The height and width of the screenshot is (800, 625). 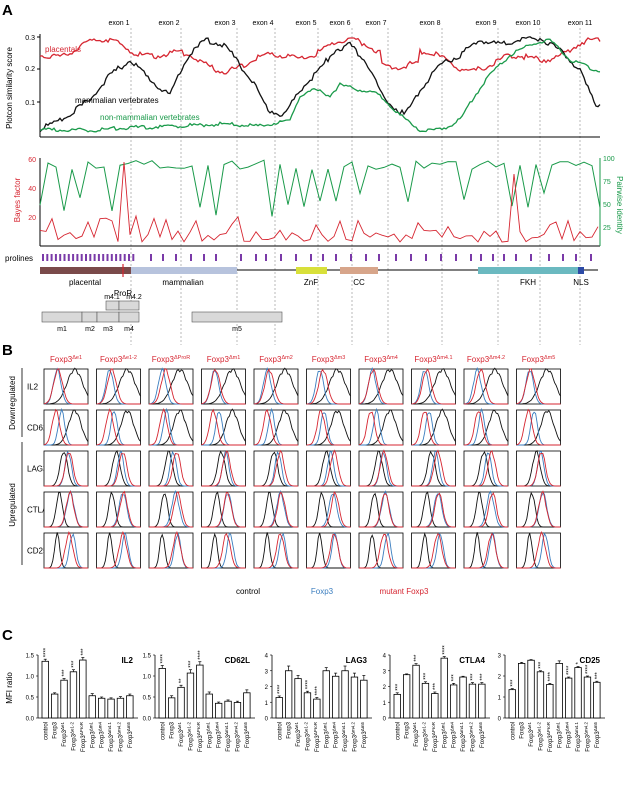 I want to click on column-header: Foxp3ΔProR, so click(x=171, y=359).